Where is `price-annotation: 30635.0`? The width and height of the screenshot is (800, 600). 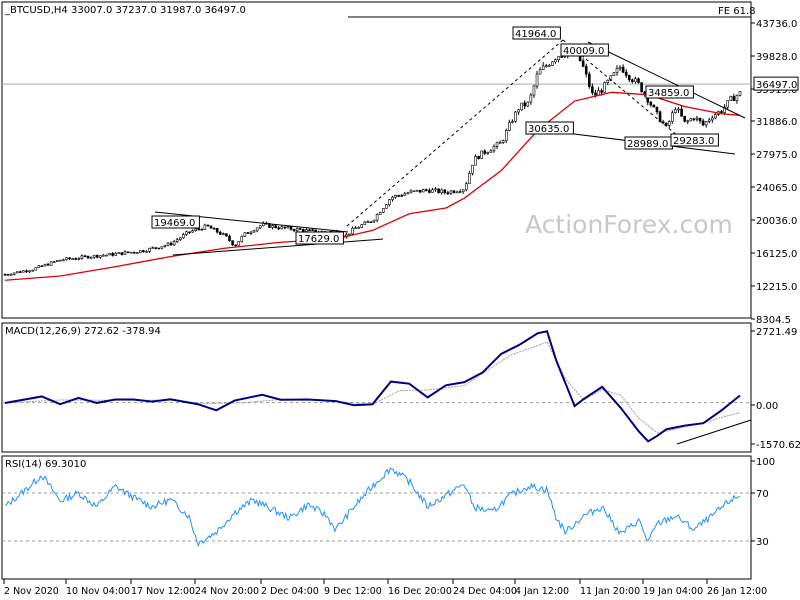
price-annotation: 30635.0 is located at coordinates (549, 128).